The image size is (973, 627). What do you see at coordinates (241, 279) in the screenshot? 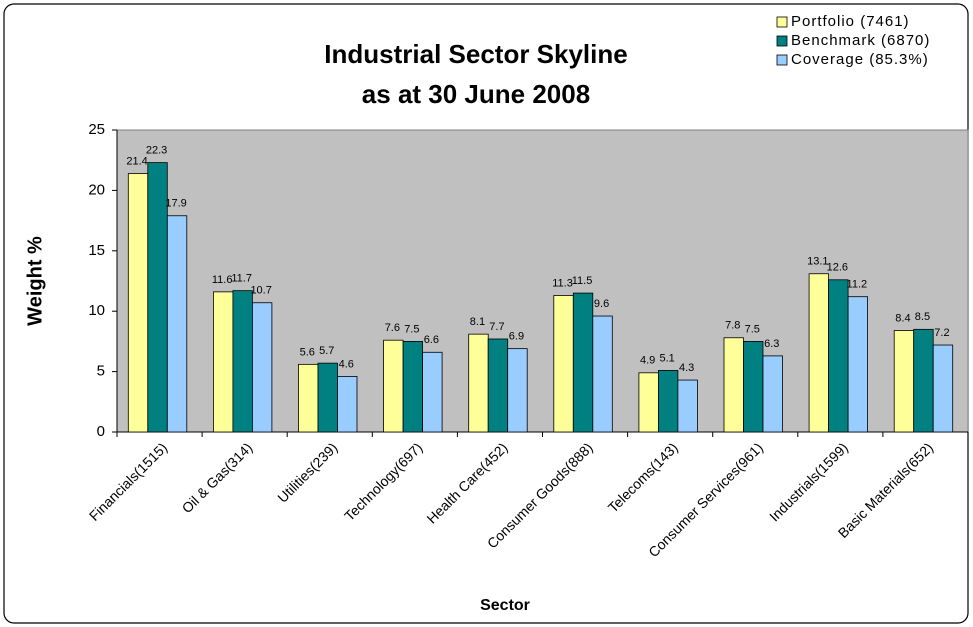
I see `data-label: 11.7` at bounding box center [241, 279].